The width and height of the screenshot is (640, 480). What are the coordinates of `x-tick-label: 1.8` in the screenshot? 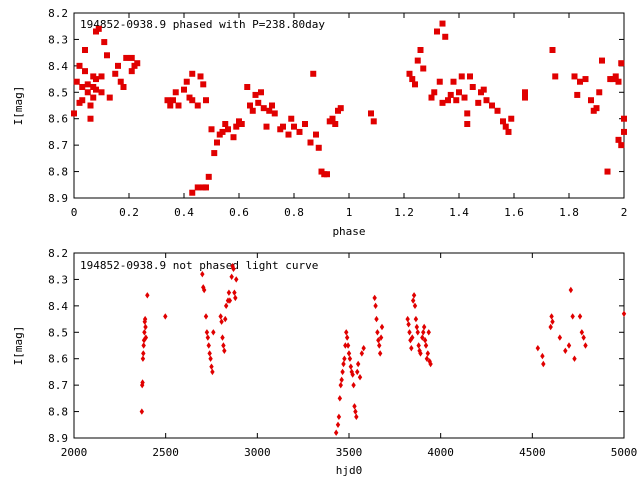 It's located at (569, 212).